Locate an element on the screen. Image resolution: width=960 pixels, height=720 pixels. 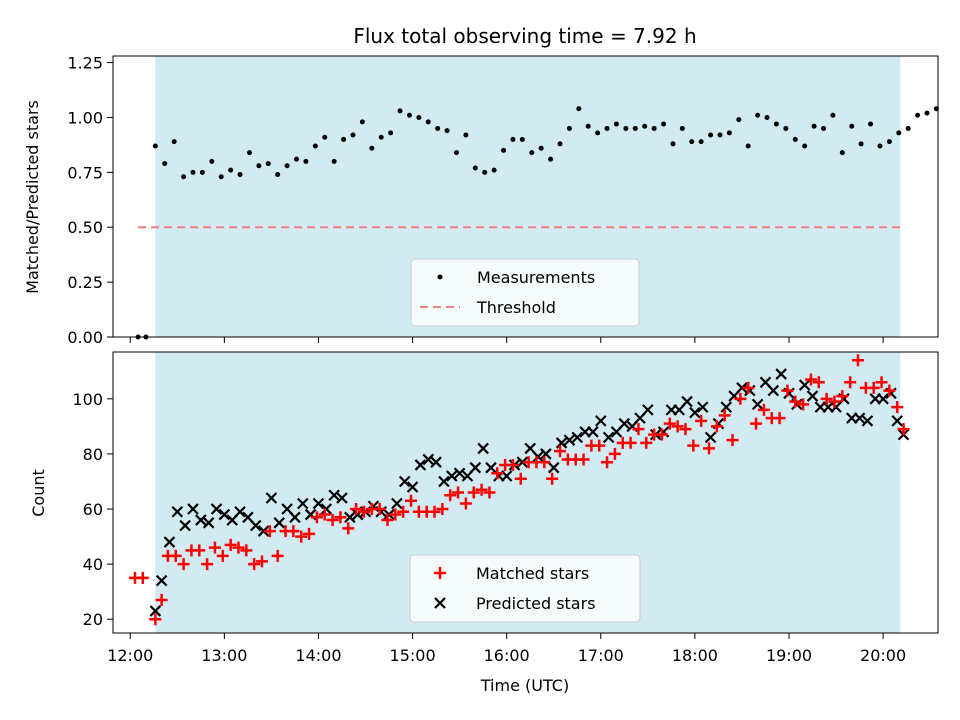
ratio-y-tick-label: 0.25 is located at coordinates (85, 282).